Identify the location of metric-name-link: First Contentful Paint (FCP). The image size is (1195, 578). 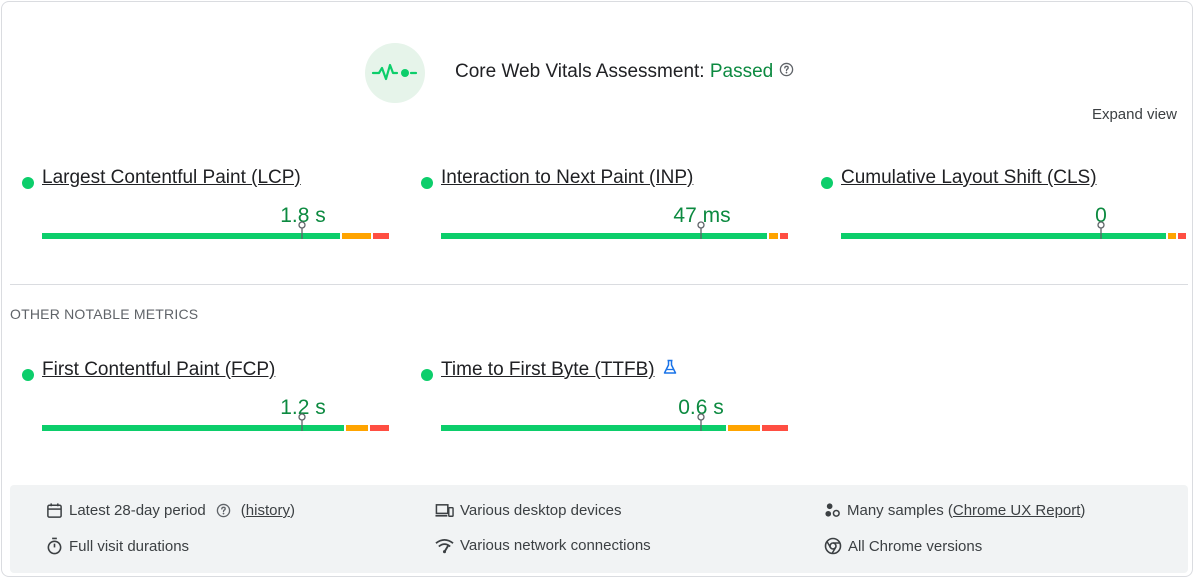
(159, 369).